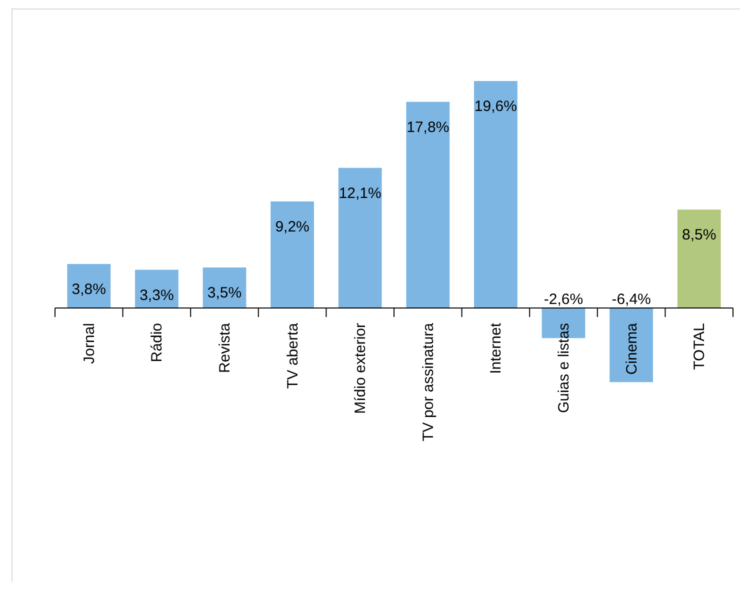 Image resolution: width=748 pixels, height=590 pixels. What do you see at coordinates (631, 348) in the screenshot?
I see `x-tick-label: Cinema` at bounding box center [631, 348].